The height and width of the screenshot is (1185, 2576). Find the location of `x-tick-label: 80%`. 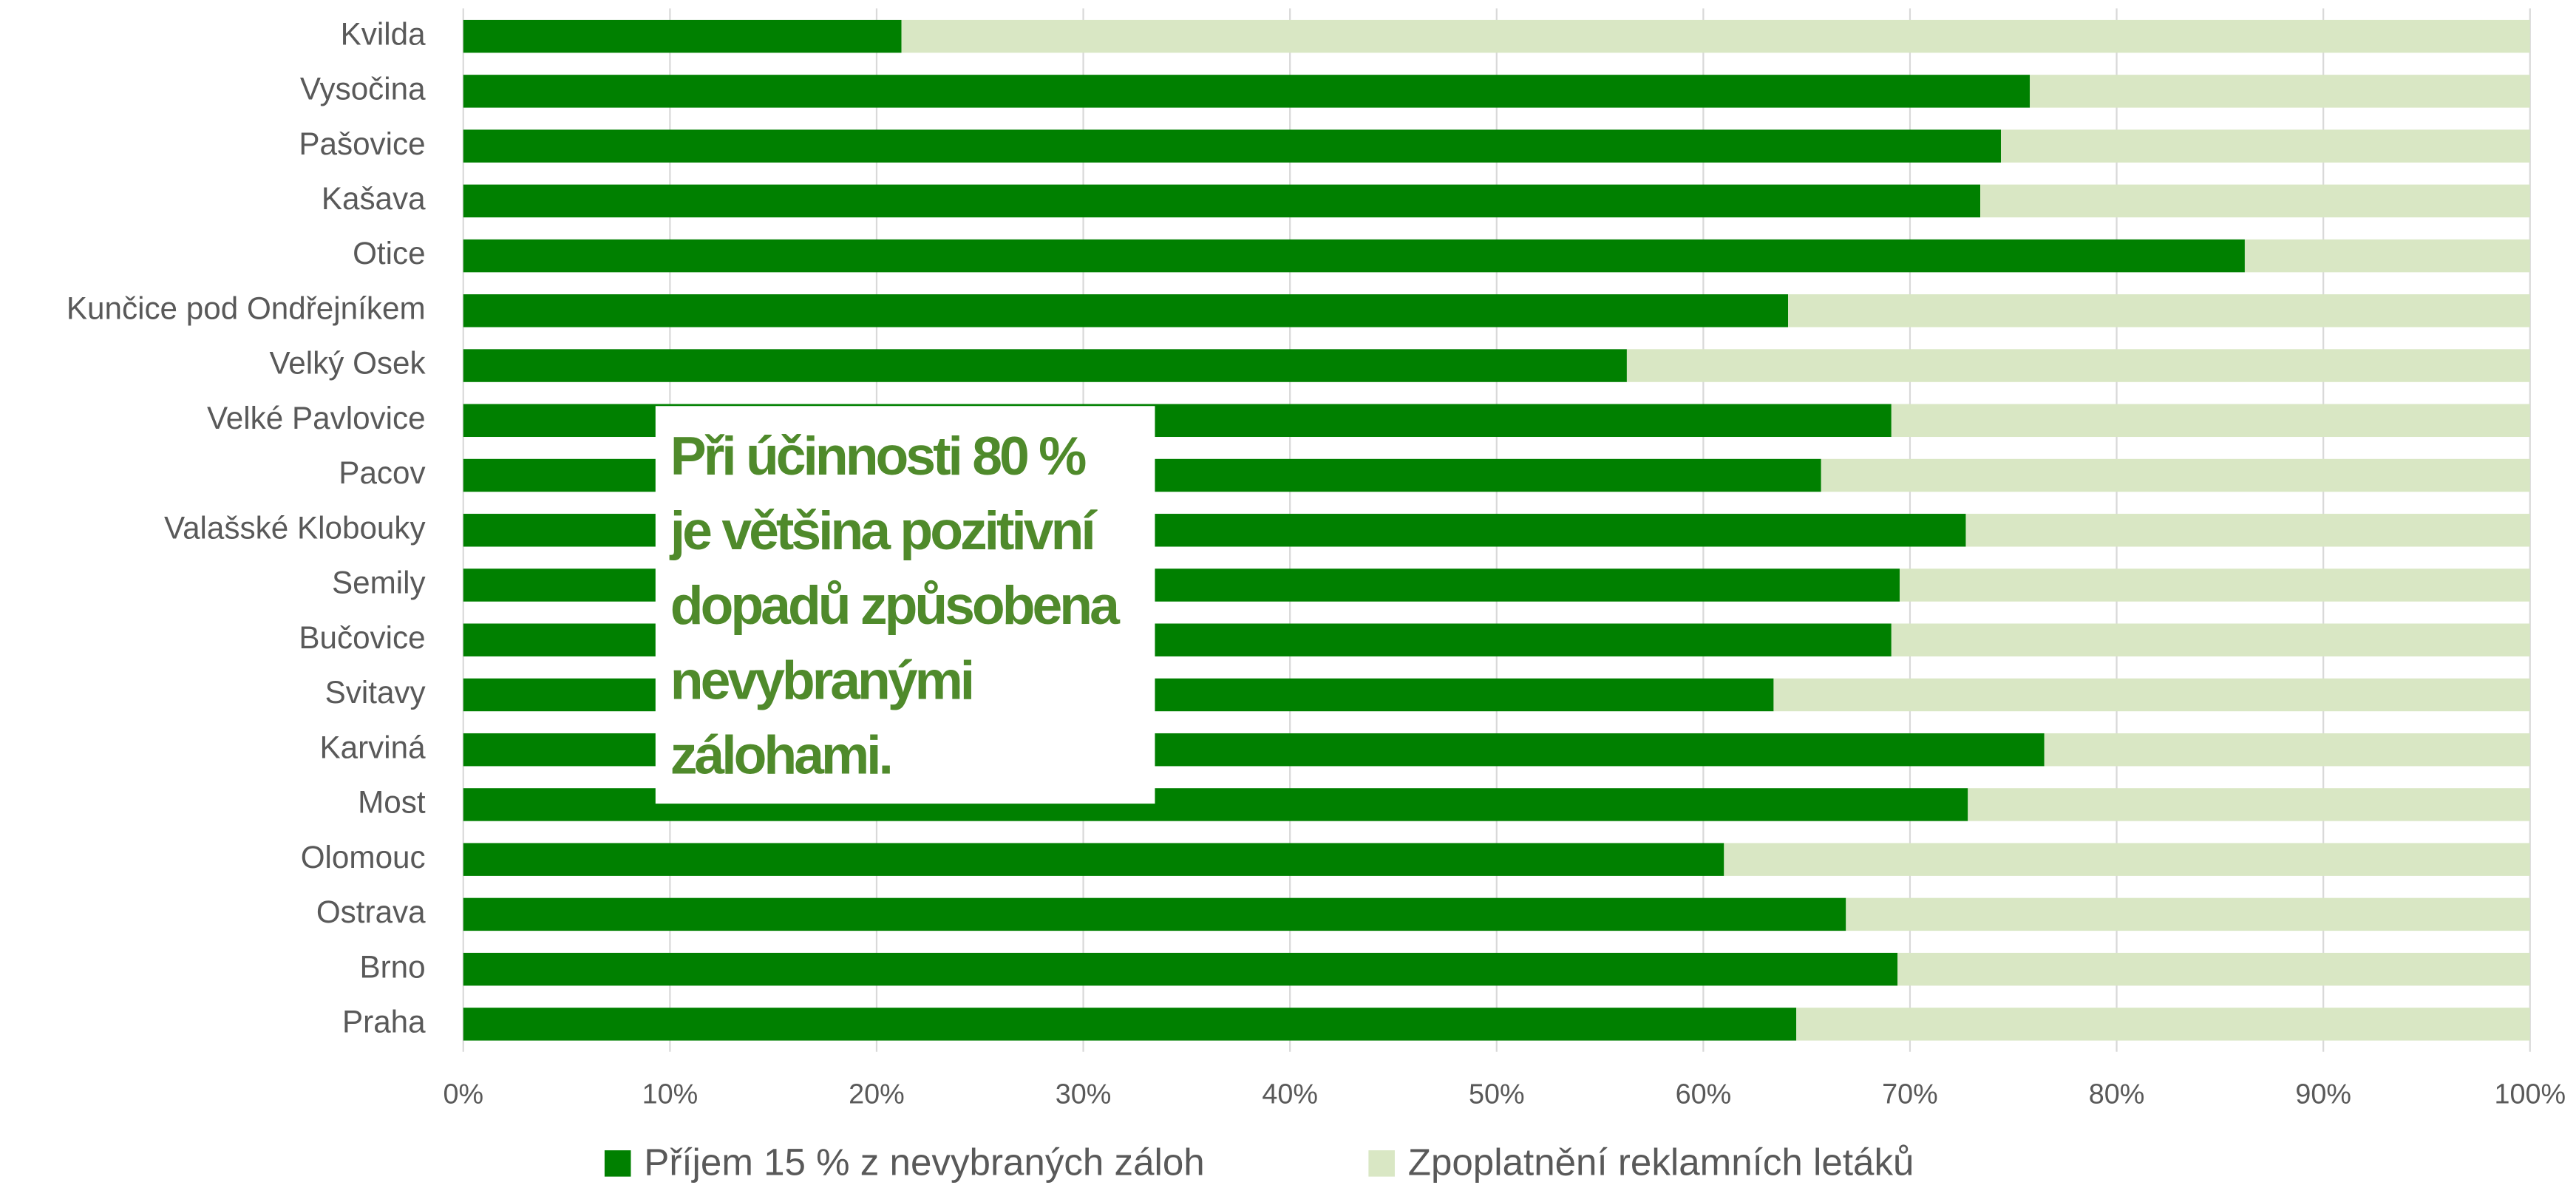

x-tick-label: 80% is located at coordinates (2117, 1094).